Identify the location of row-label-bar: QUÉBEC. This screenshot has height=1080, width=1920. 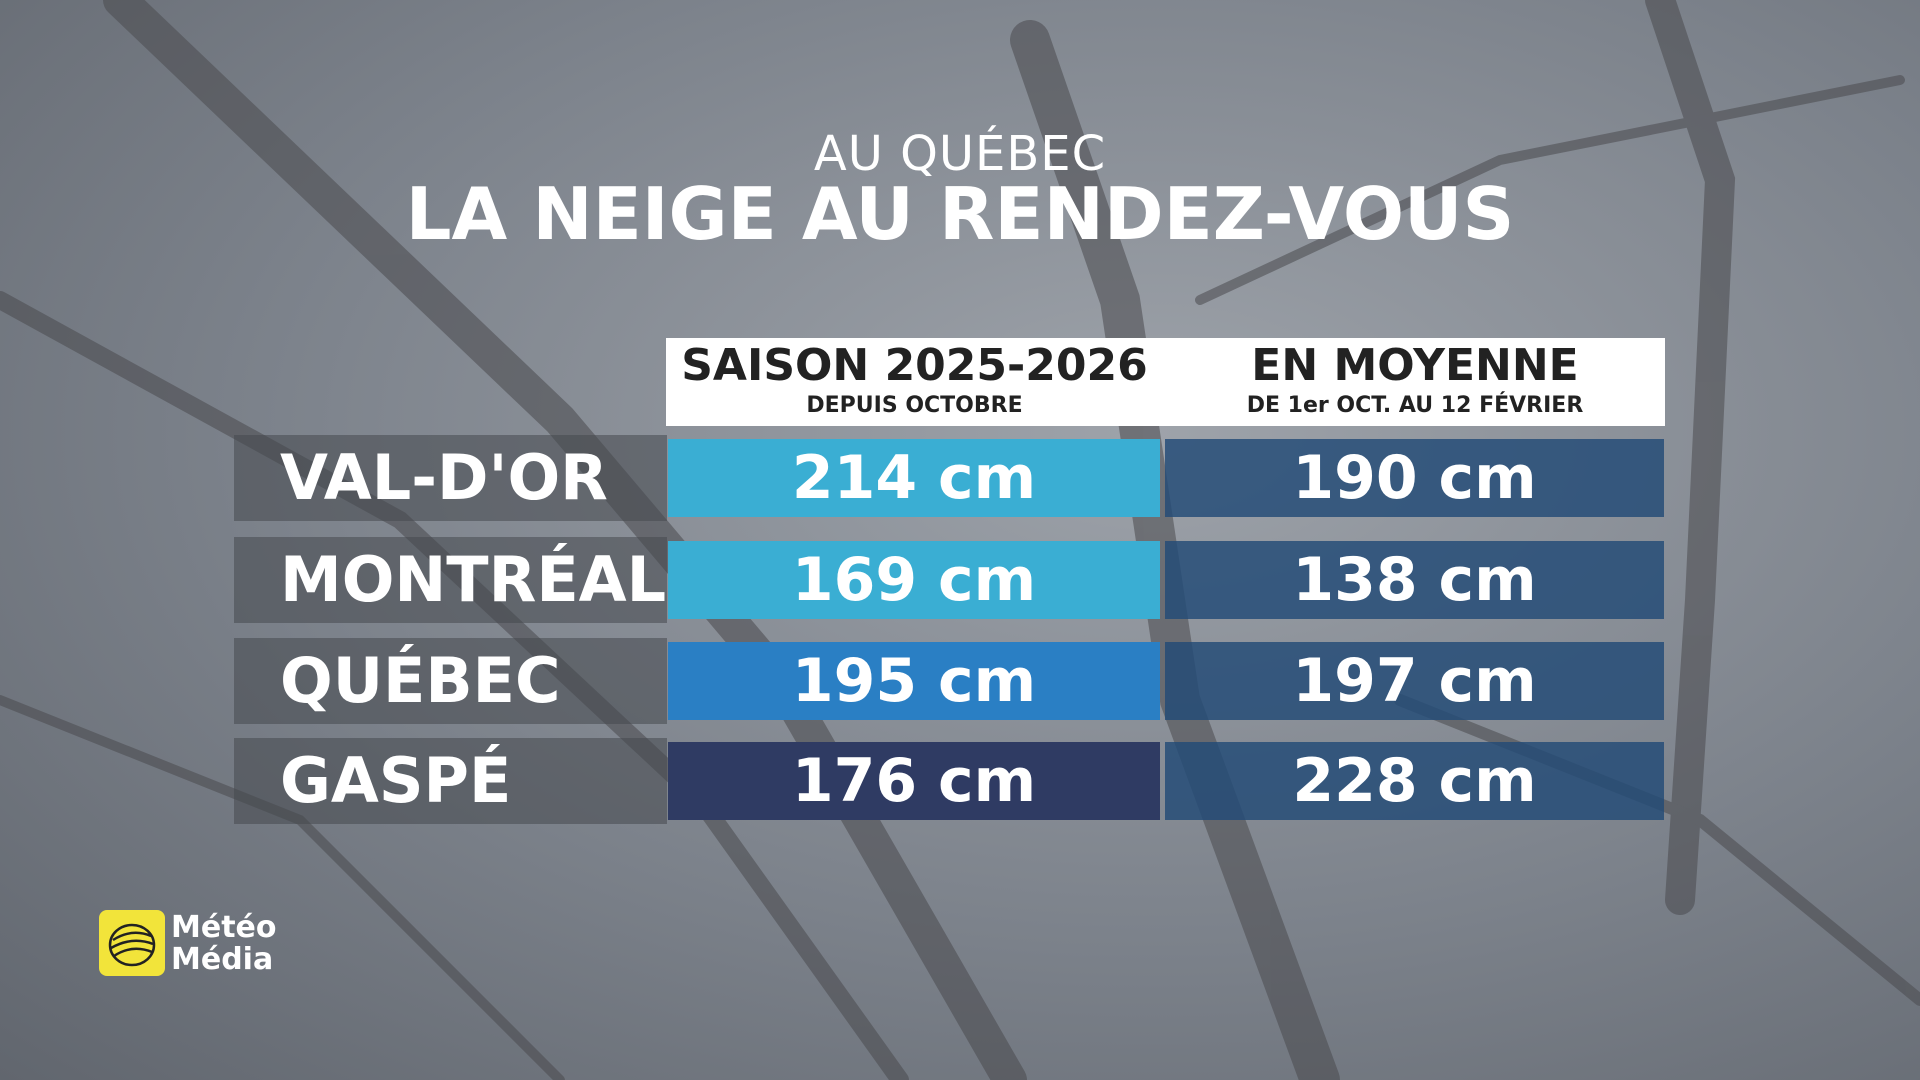
(450, 681).